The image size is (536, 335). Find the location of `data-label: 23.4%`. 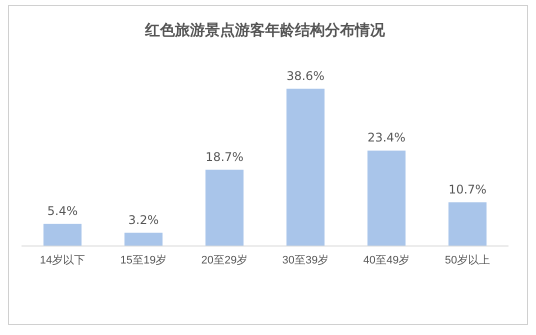

data-label: 23.4% is located at coordinates (386, 137).